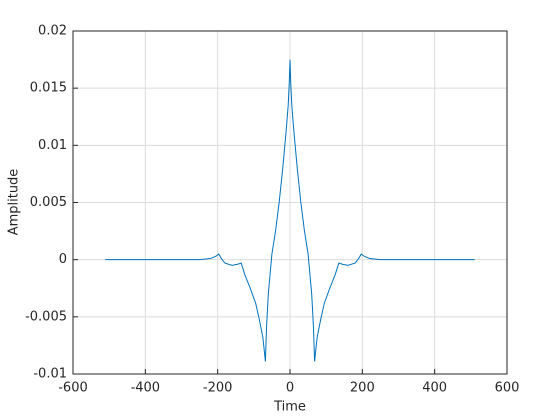  What do you see at coordinates (63, 259) in the screenshot?
I see `y-tick-label: 0` at bounding box center [63, 259].